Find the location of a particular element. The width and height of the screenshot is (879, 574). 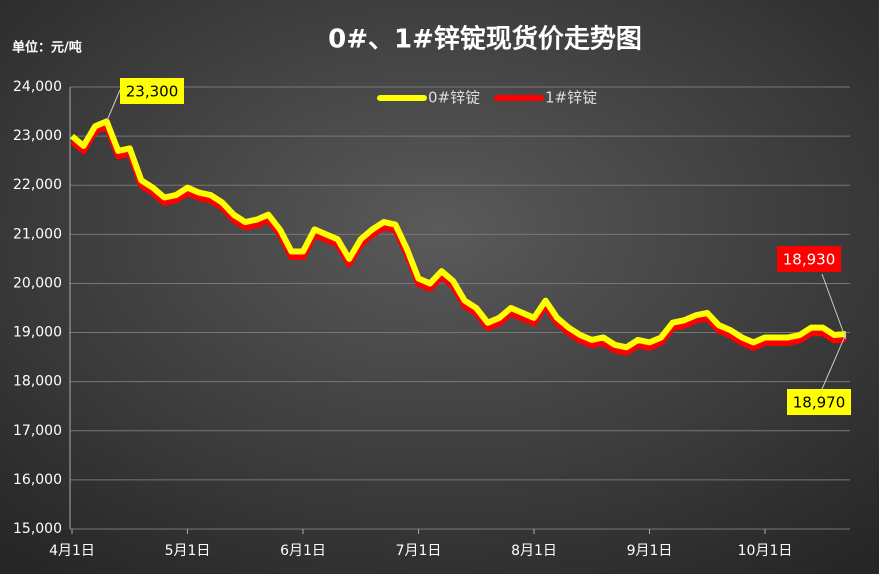

legend-label: 0#锌锭 is located at coordinates (454, 98).